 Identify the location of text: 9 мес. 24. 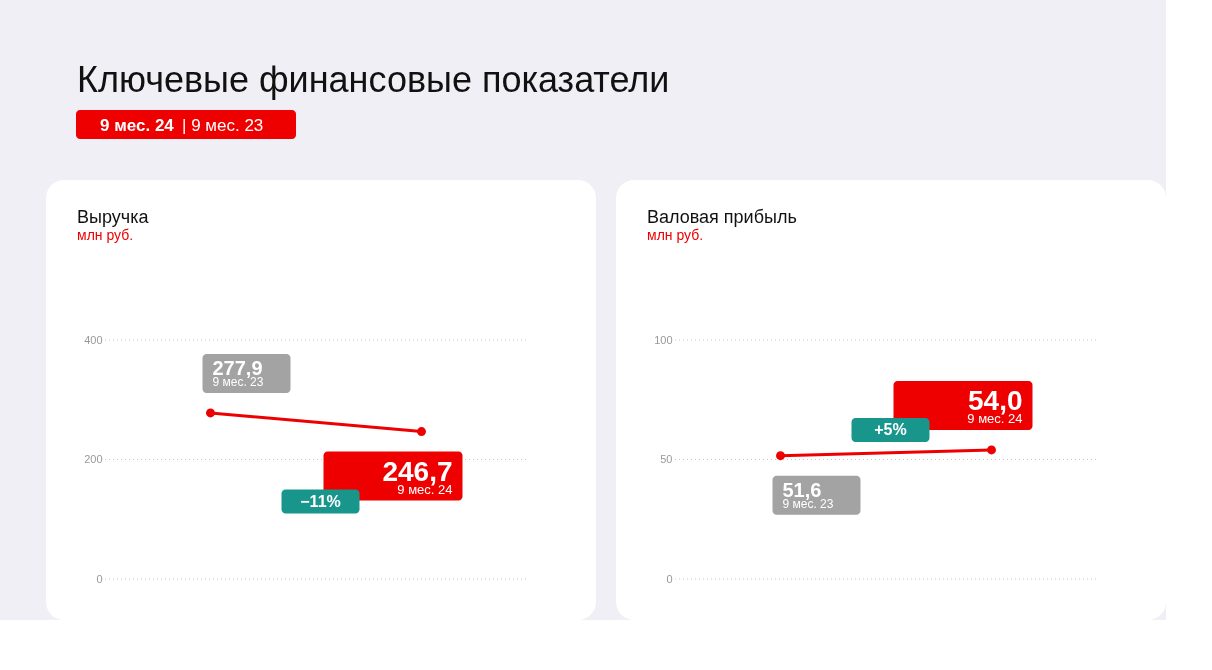
(137, 125).